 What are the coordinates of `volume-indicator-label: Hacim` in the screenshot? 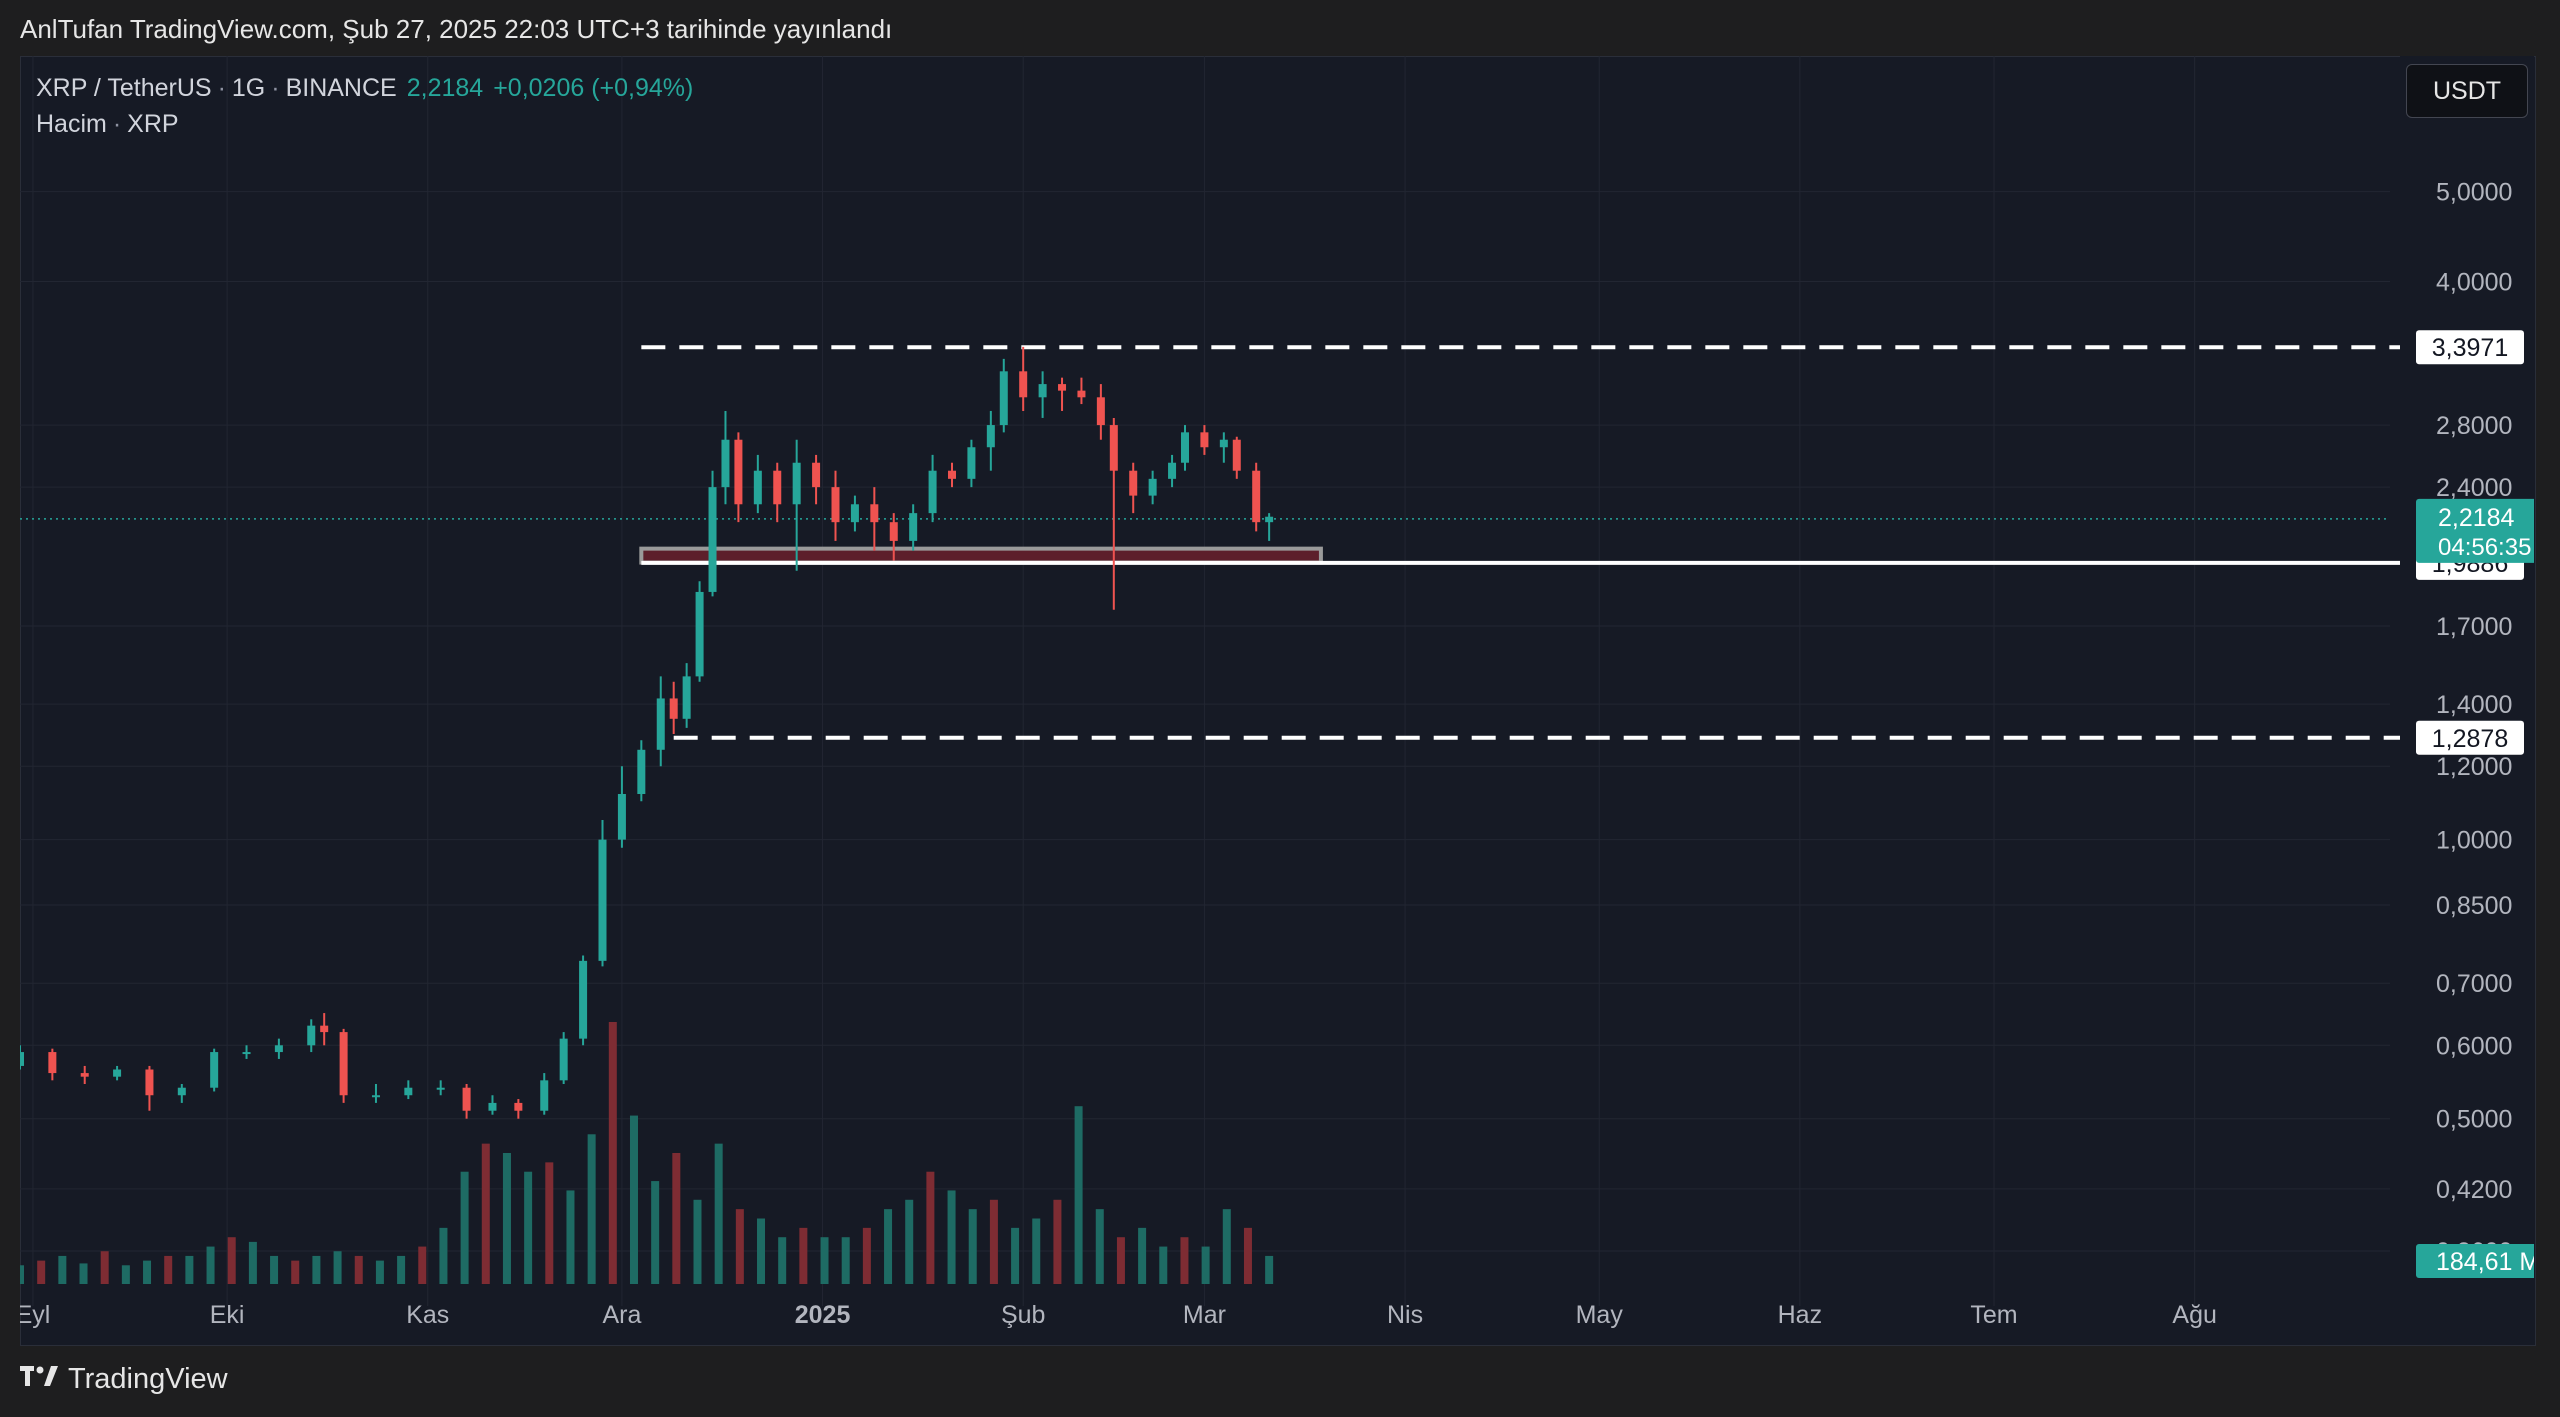 It's located at (71, 124).